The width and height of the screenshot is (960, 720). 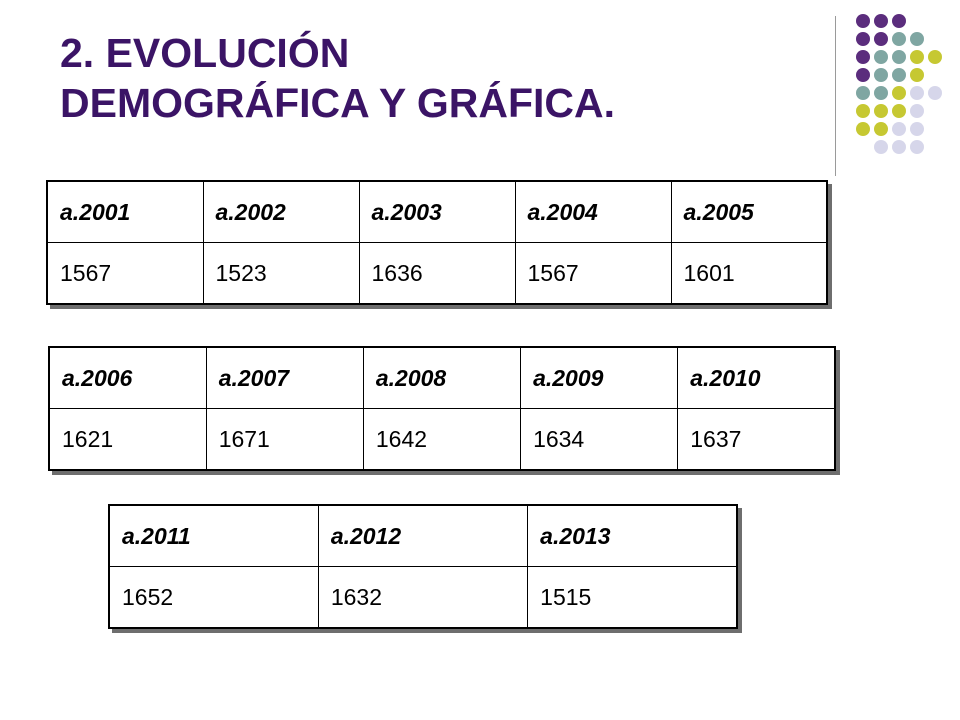 What do you see at coordinates (440, 78) in the screenshot?
I see `slide-title: 2. EVOLUCIÓN DEMOGRÁFICA Y GRÁFICA.` at bounding box center [440, 78].